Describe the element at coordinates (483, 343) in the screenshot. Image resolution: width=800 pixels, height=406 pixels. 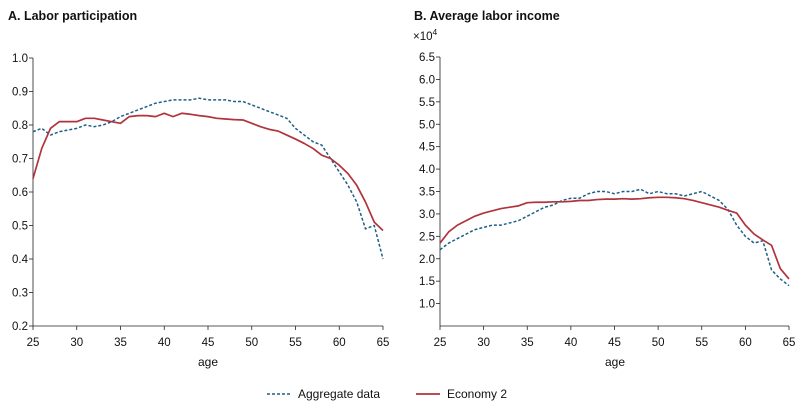
I see `chart-b-x-tick-label: 30` at that location.